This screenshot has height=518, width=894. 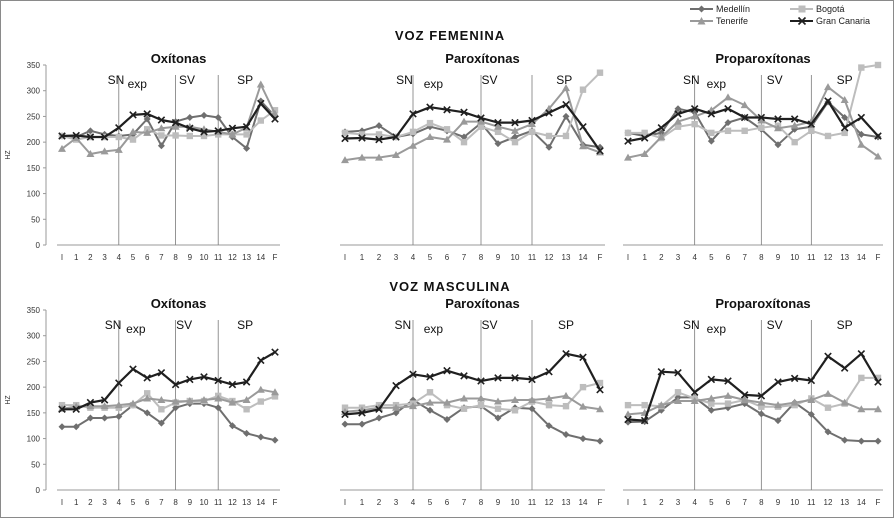 I want to click on panel-4-y-tick-label-7: 350, so click(x=34, y=310).